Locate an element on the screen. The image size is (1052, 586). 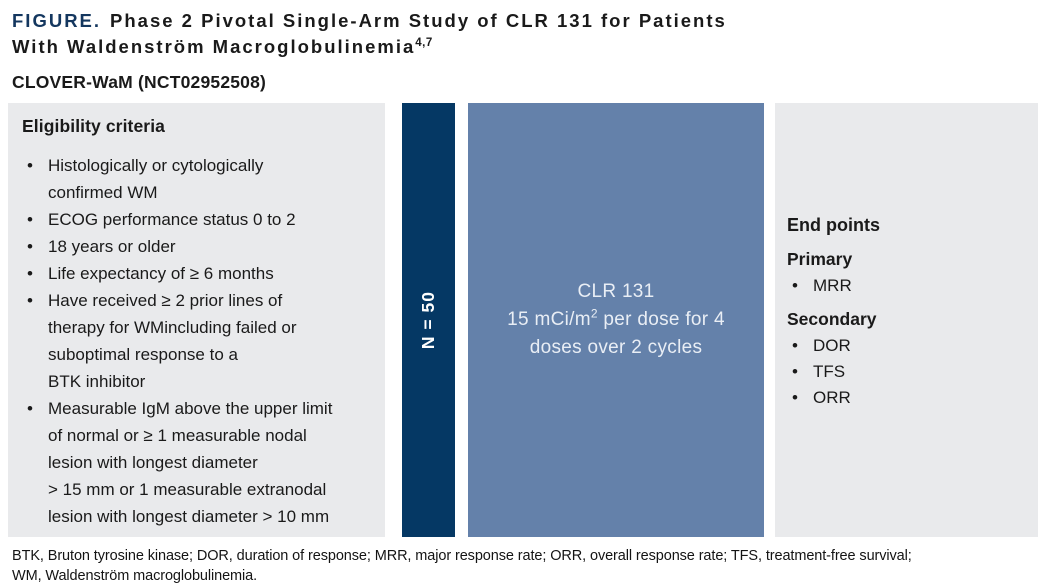
treatment-line3: doses over 2 cycles is located at coordinates (616, 347).